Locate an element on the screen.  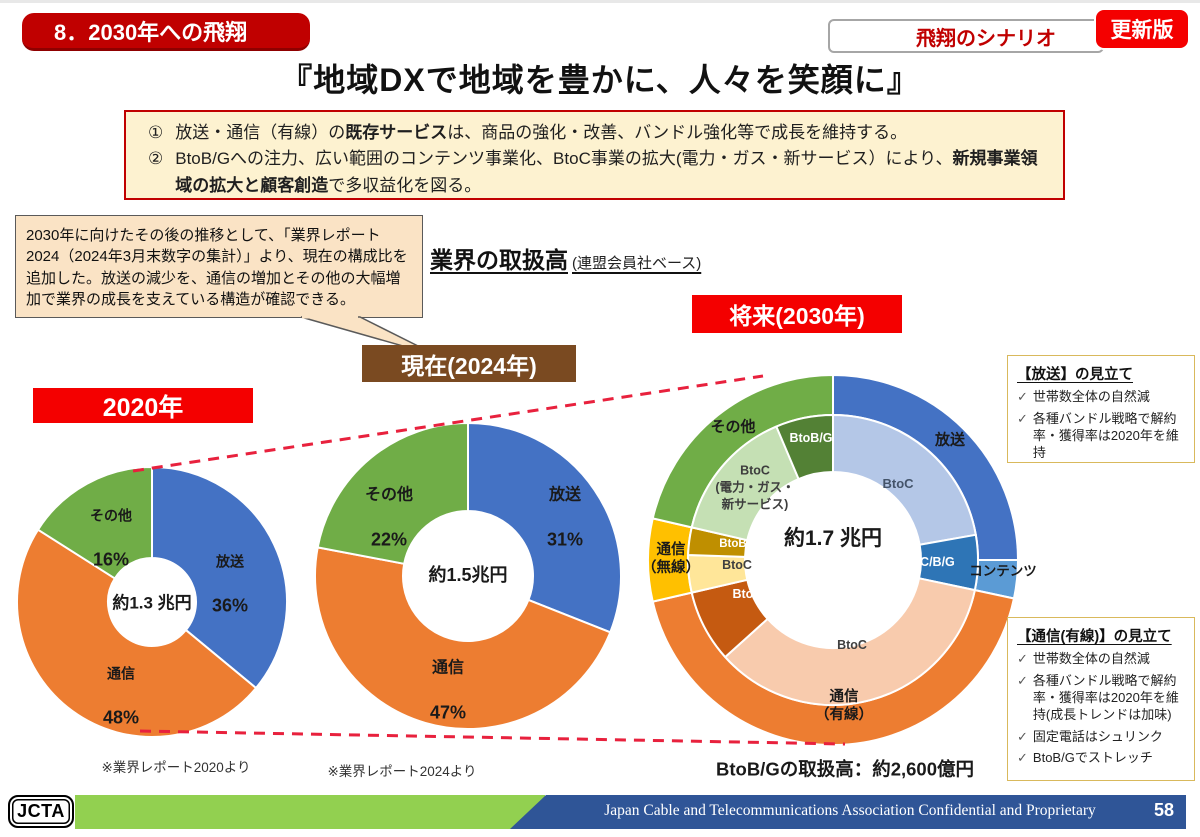
growth-dashed-line is located at coordinates (492, 737).